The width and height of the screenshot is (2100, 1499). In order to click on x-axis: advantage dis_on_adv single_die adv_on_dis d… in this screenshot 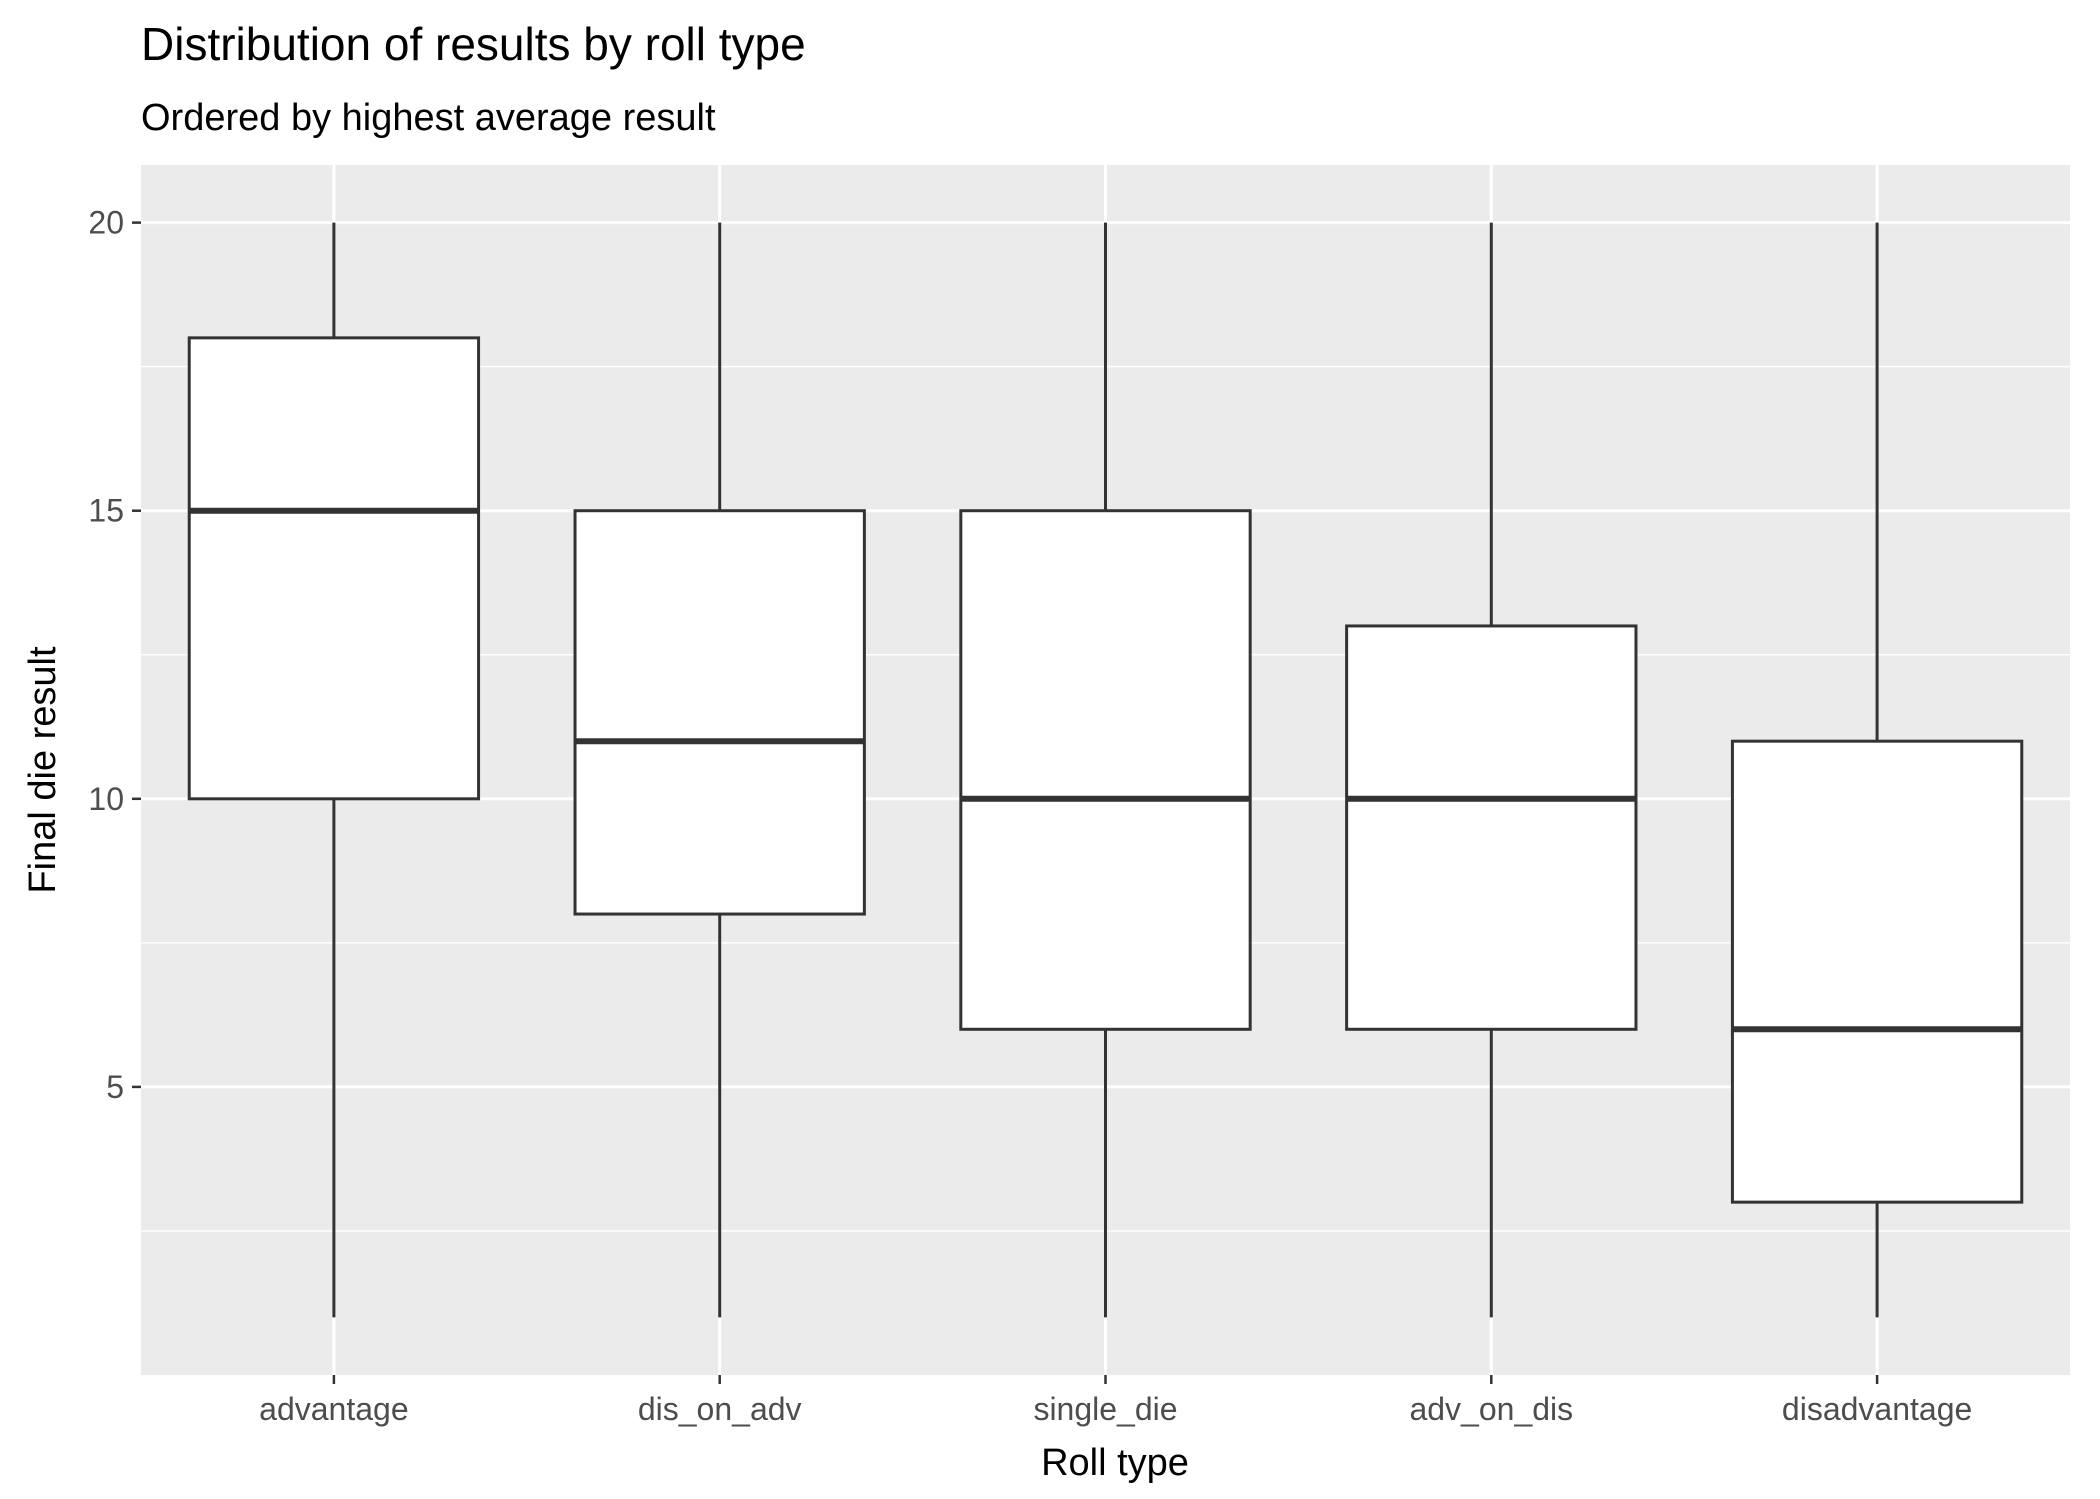, I will do `click(1115, 1401)`.